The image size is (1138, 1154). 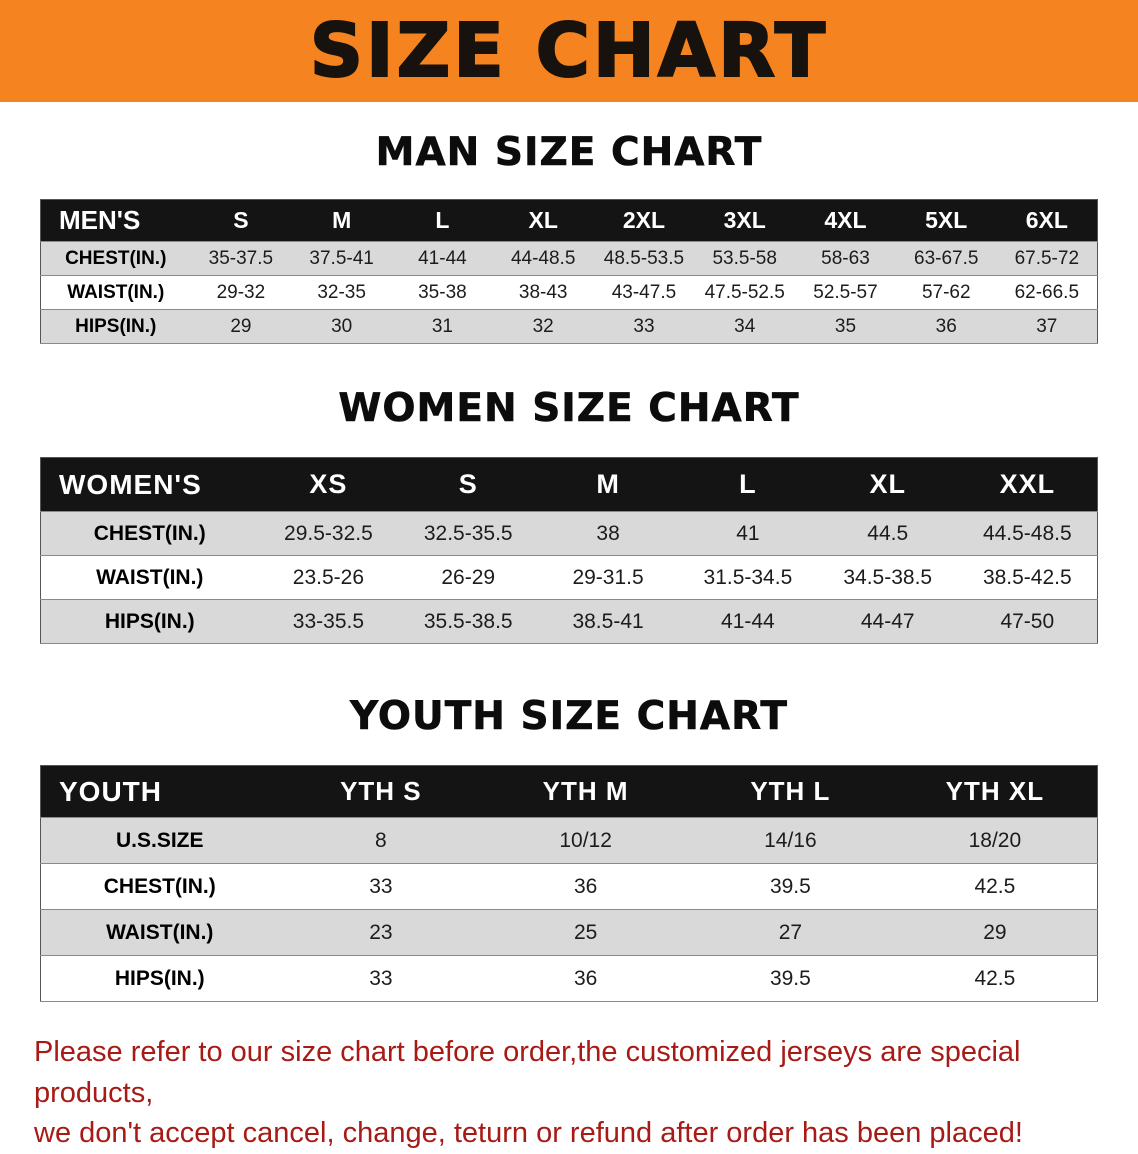 I want to click on size-value: 25, so click(x=585, y=932).